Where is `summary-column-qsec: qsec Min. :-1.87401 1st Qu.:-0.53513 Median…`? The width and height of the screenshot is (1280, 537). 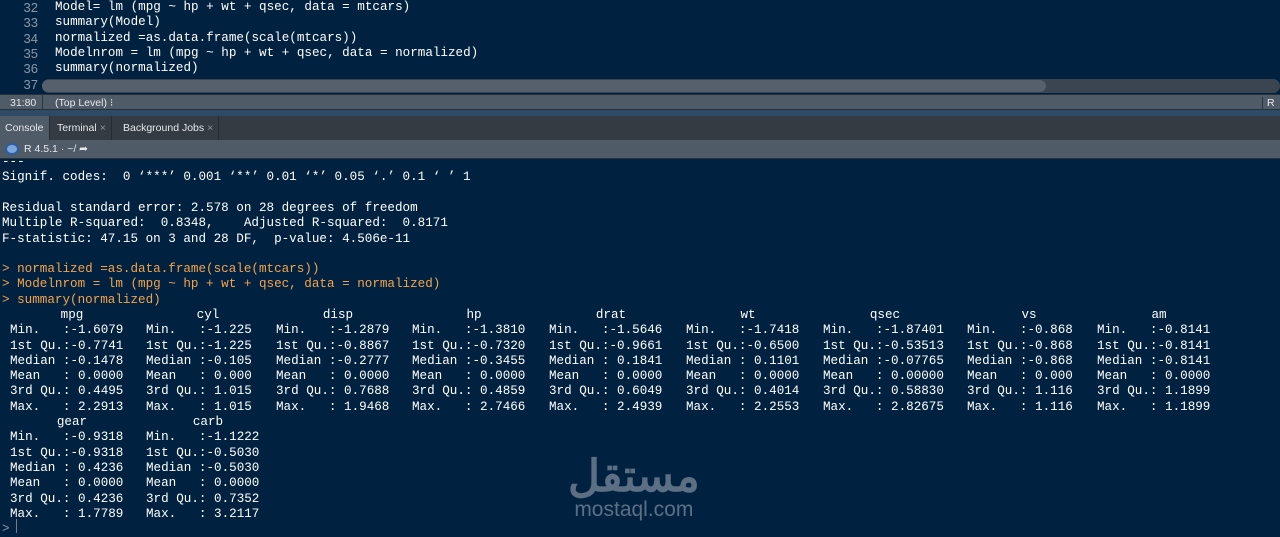
summary-column-qsec: qsec Min. :-1.87401 1st Qu.:-0.53513 Median… is located at coordinates (889, 361).